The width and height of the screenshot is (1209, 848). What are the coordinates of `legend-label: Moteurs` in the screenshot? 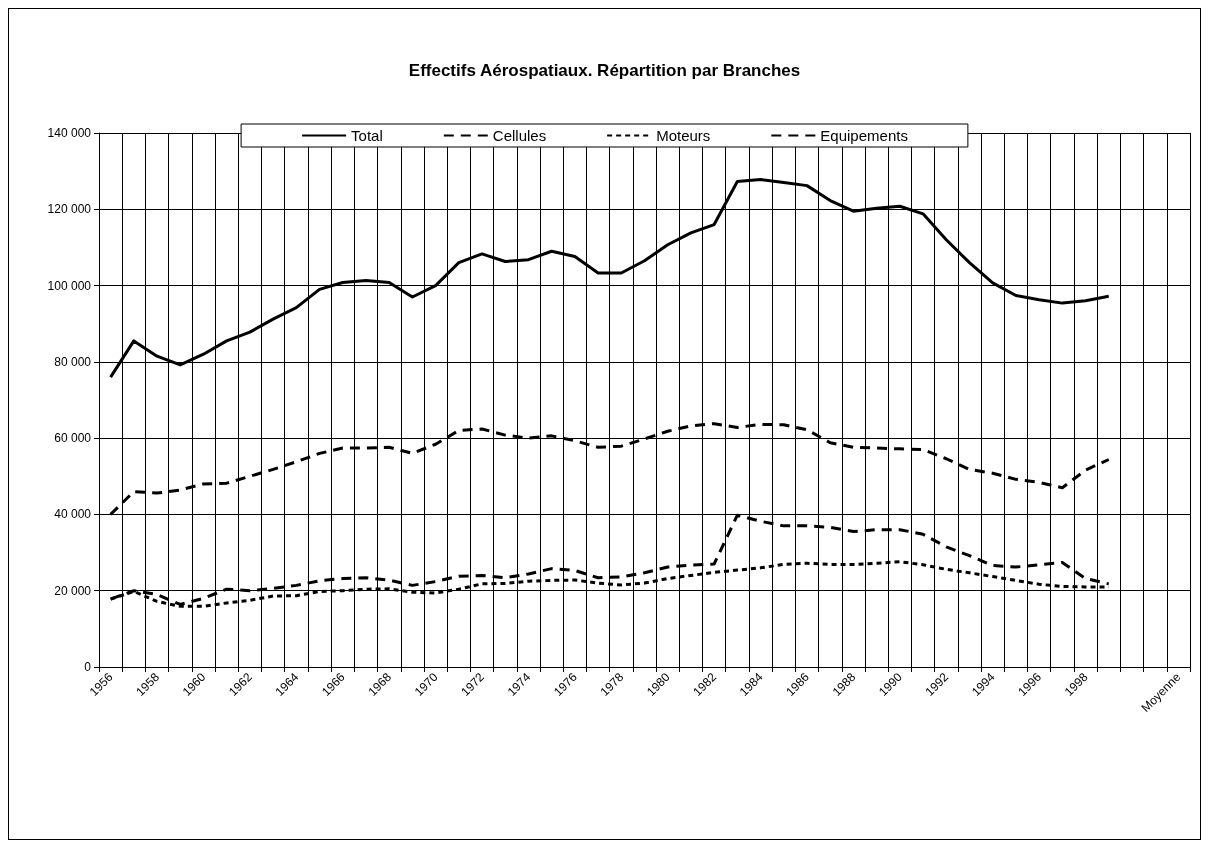 It's located at (683, 135).